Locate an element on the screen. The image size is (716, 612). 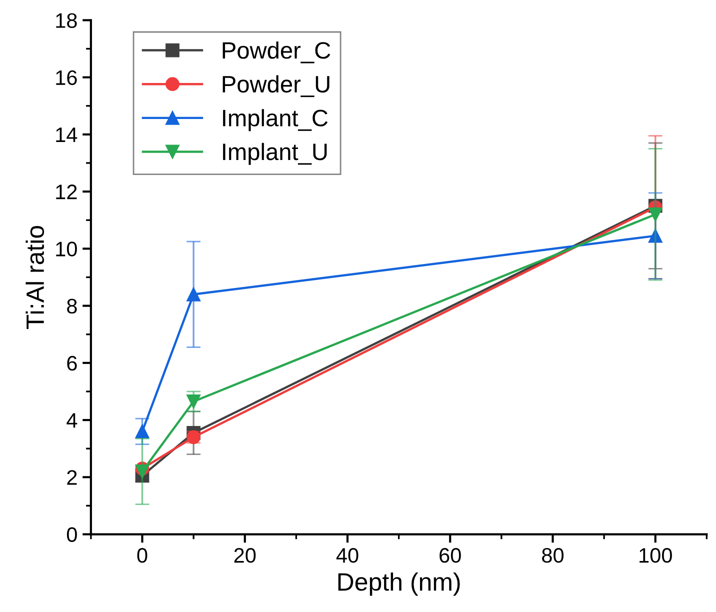
y-tick-label: 14 is located at coordinates (67, 135).